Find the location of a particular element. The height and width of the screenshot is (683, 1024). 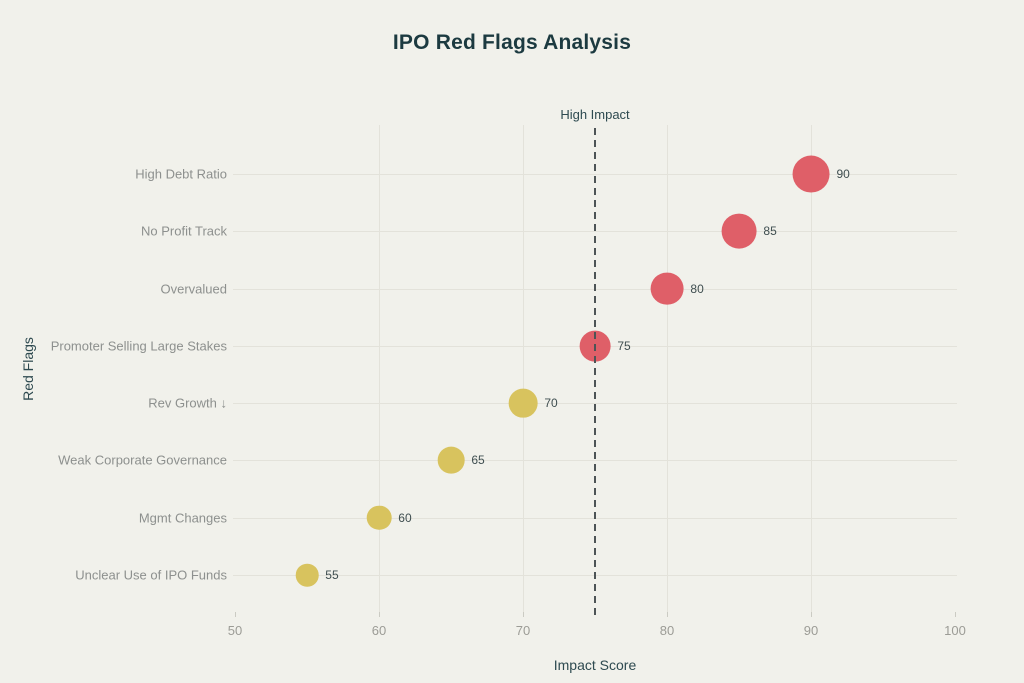

x-tick-label: 80 is located at coordinates (667, 630).